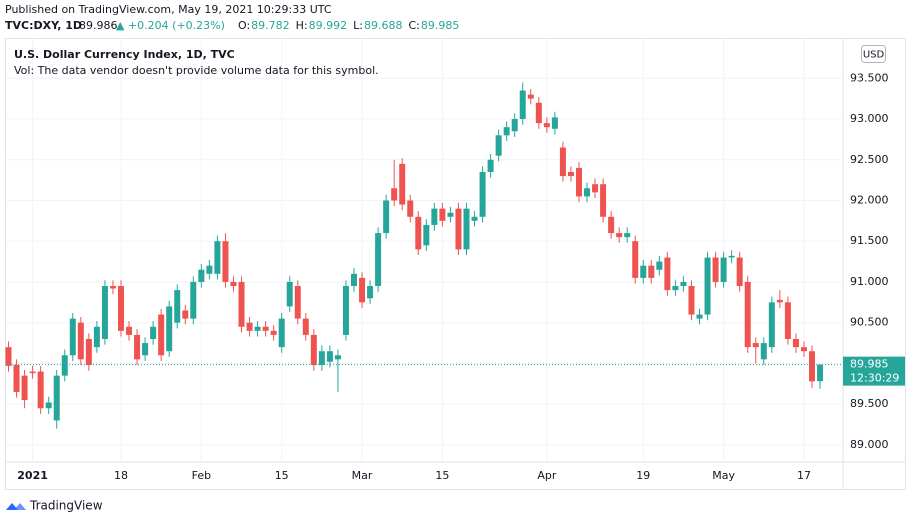 The width and height of the screenshot is (910, 522). Describe the element at coordinates (869, 240) in the screenshot. I see `y-tick-label: 91.500` at that location.